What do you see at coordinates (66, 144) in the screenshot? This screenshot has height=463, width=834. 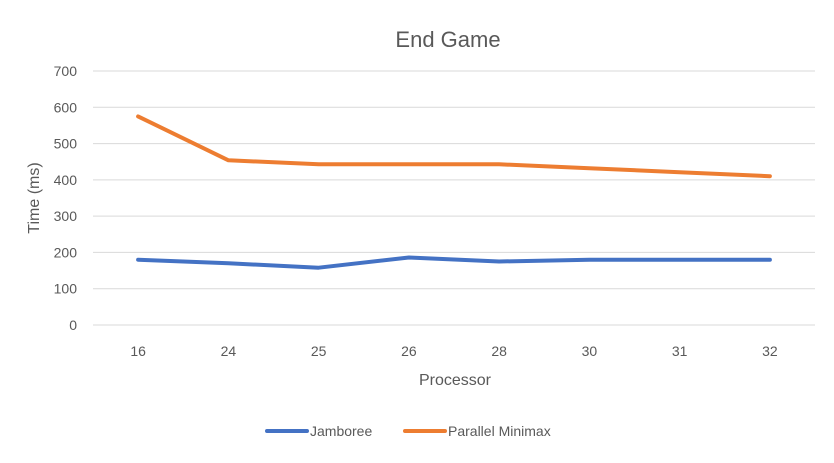 I see `y-tick-label: 500` at bounding box center [66, 144].